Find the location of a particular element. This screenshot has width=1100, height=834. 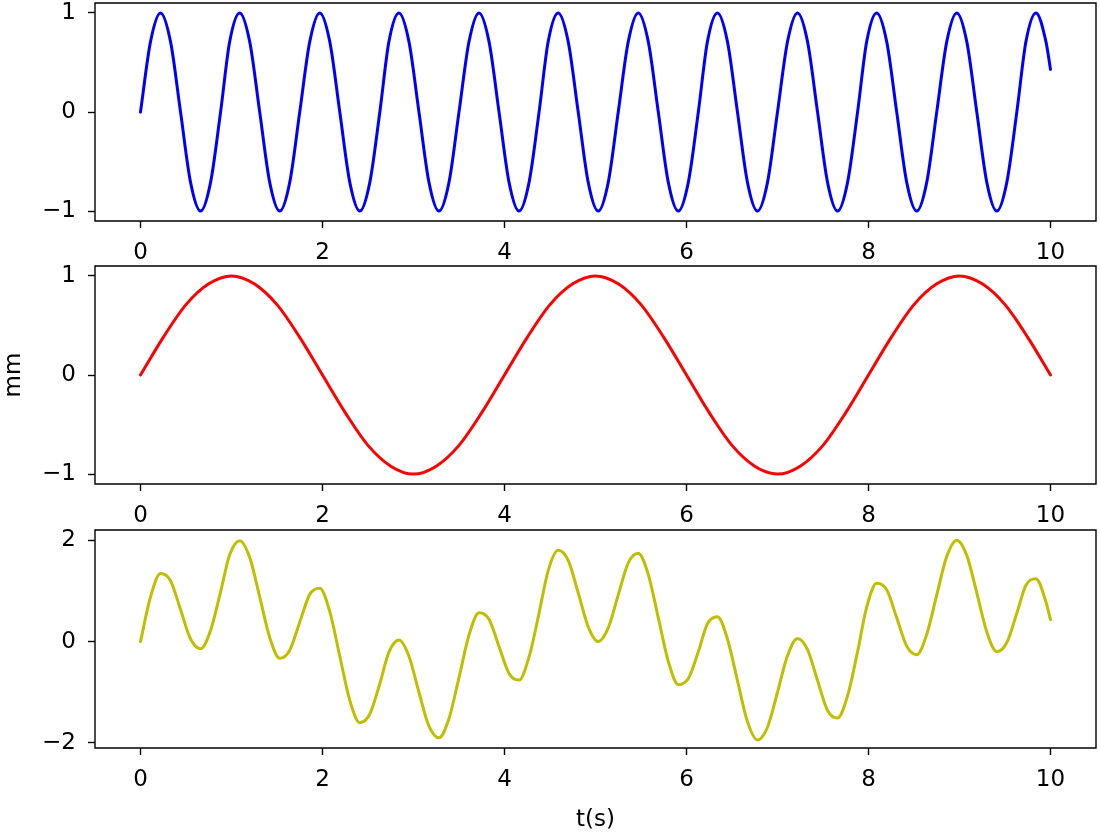

y-axis-title: mm is located at coordinates (12, 375).